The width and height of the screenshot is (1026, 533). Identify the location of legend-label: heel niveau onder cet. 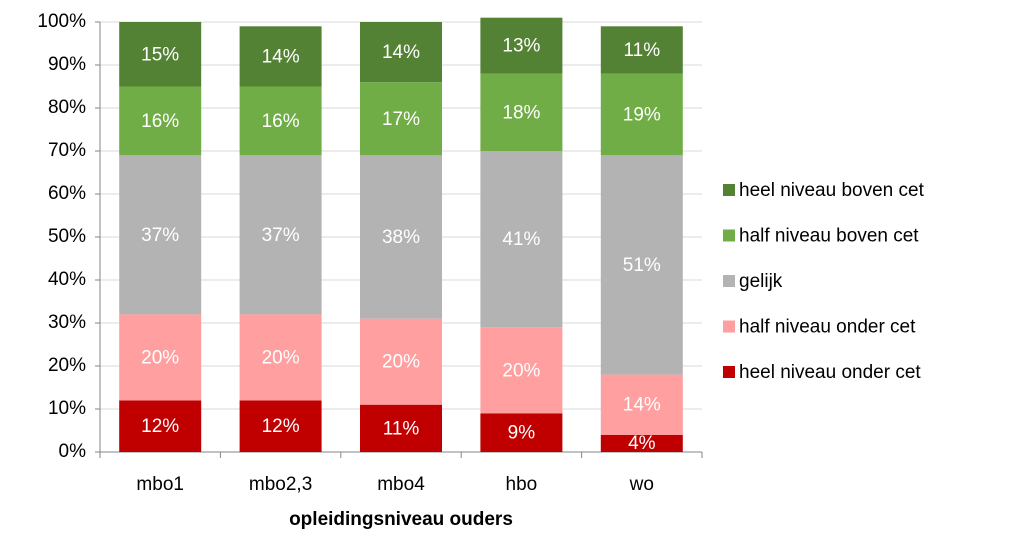
(830, 372).